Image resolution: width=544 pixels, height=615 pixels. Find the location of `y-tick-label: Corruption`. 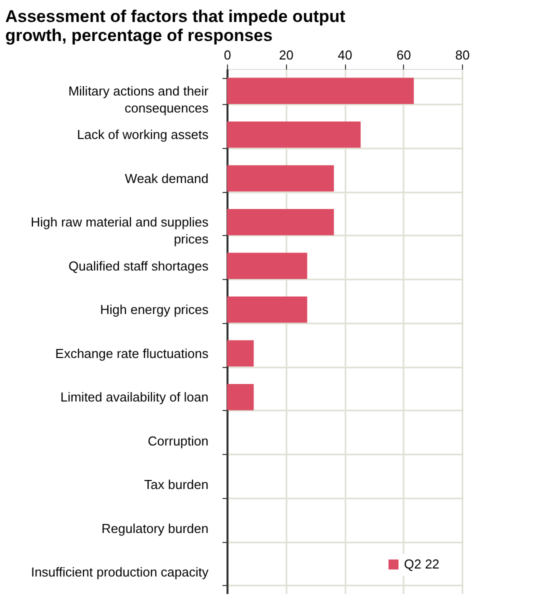

y-tick-label: Corruption is located at coordinates (178, 440).